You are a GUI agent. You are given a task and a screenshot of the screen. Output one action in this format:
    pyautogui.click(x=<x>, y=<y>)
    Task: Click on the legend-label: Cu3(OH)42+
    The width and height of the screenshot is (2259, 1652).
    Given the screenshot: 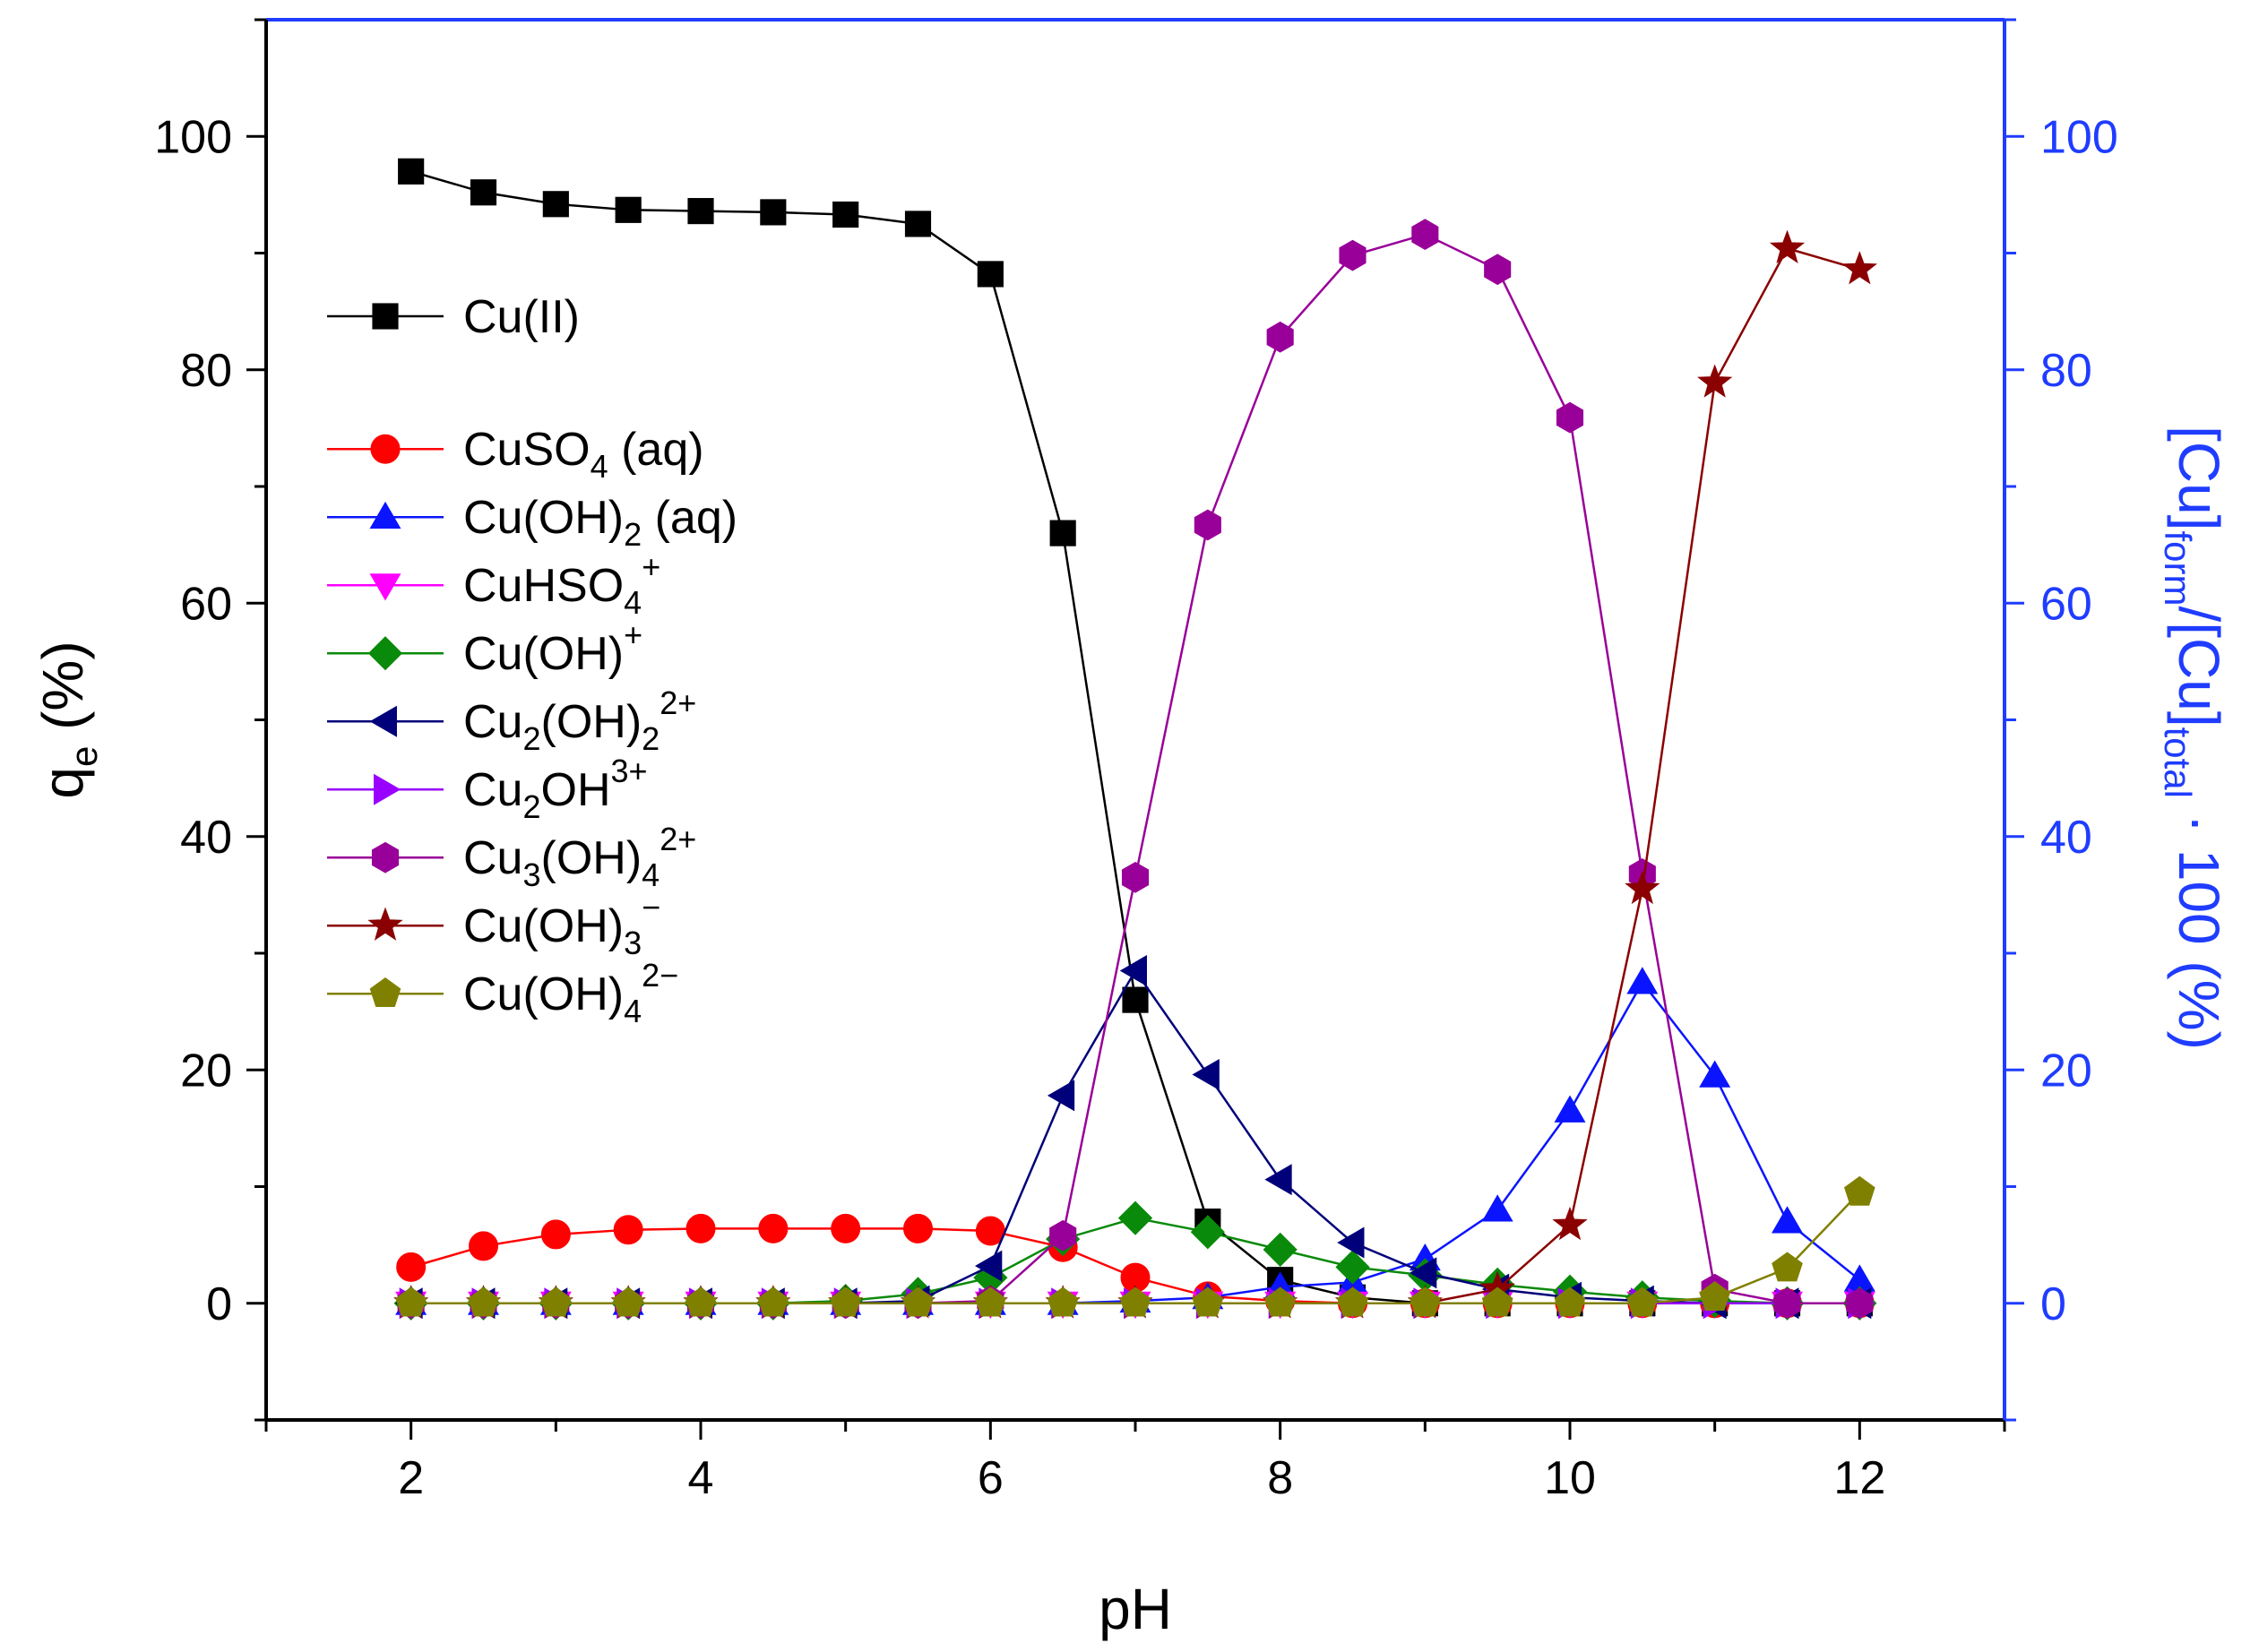 What is the action you would take?
    pyautogui.click(x=579, y=857)
    